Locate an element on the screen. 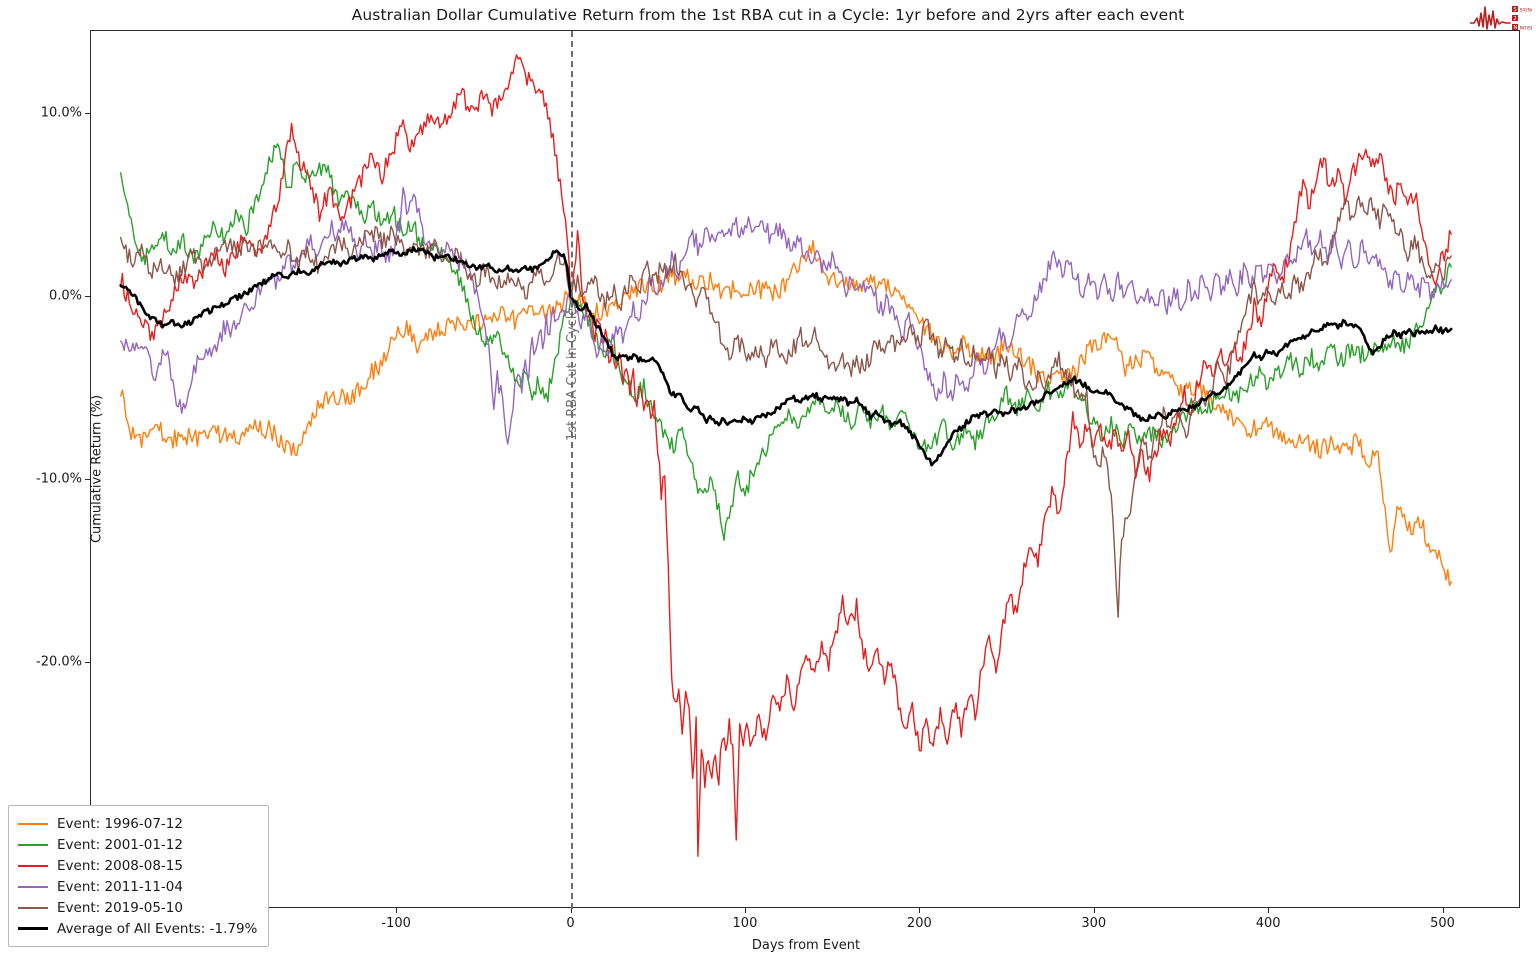  legend-item: Event: 2001-01-12 is located at coordinates (137, 844).